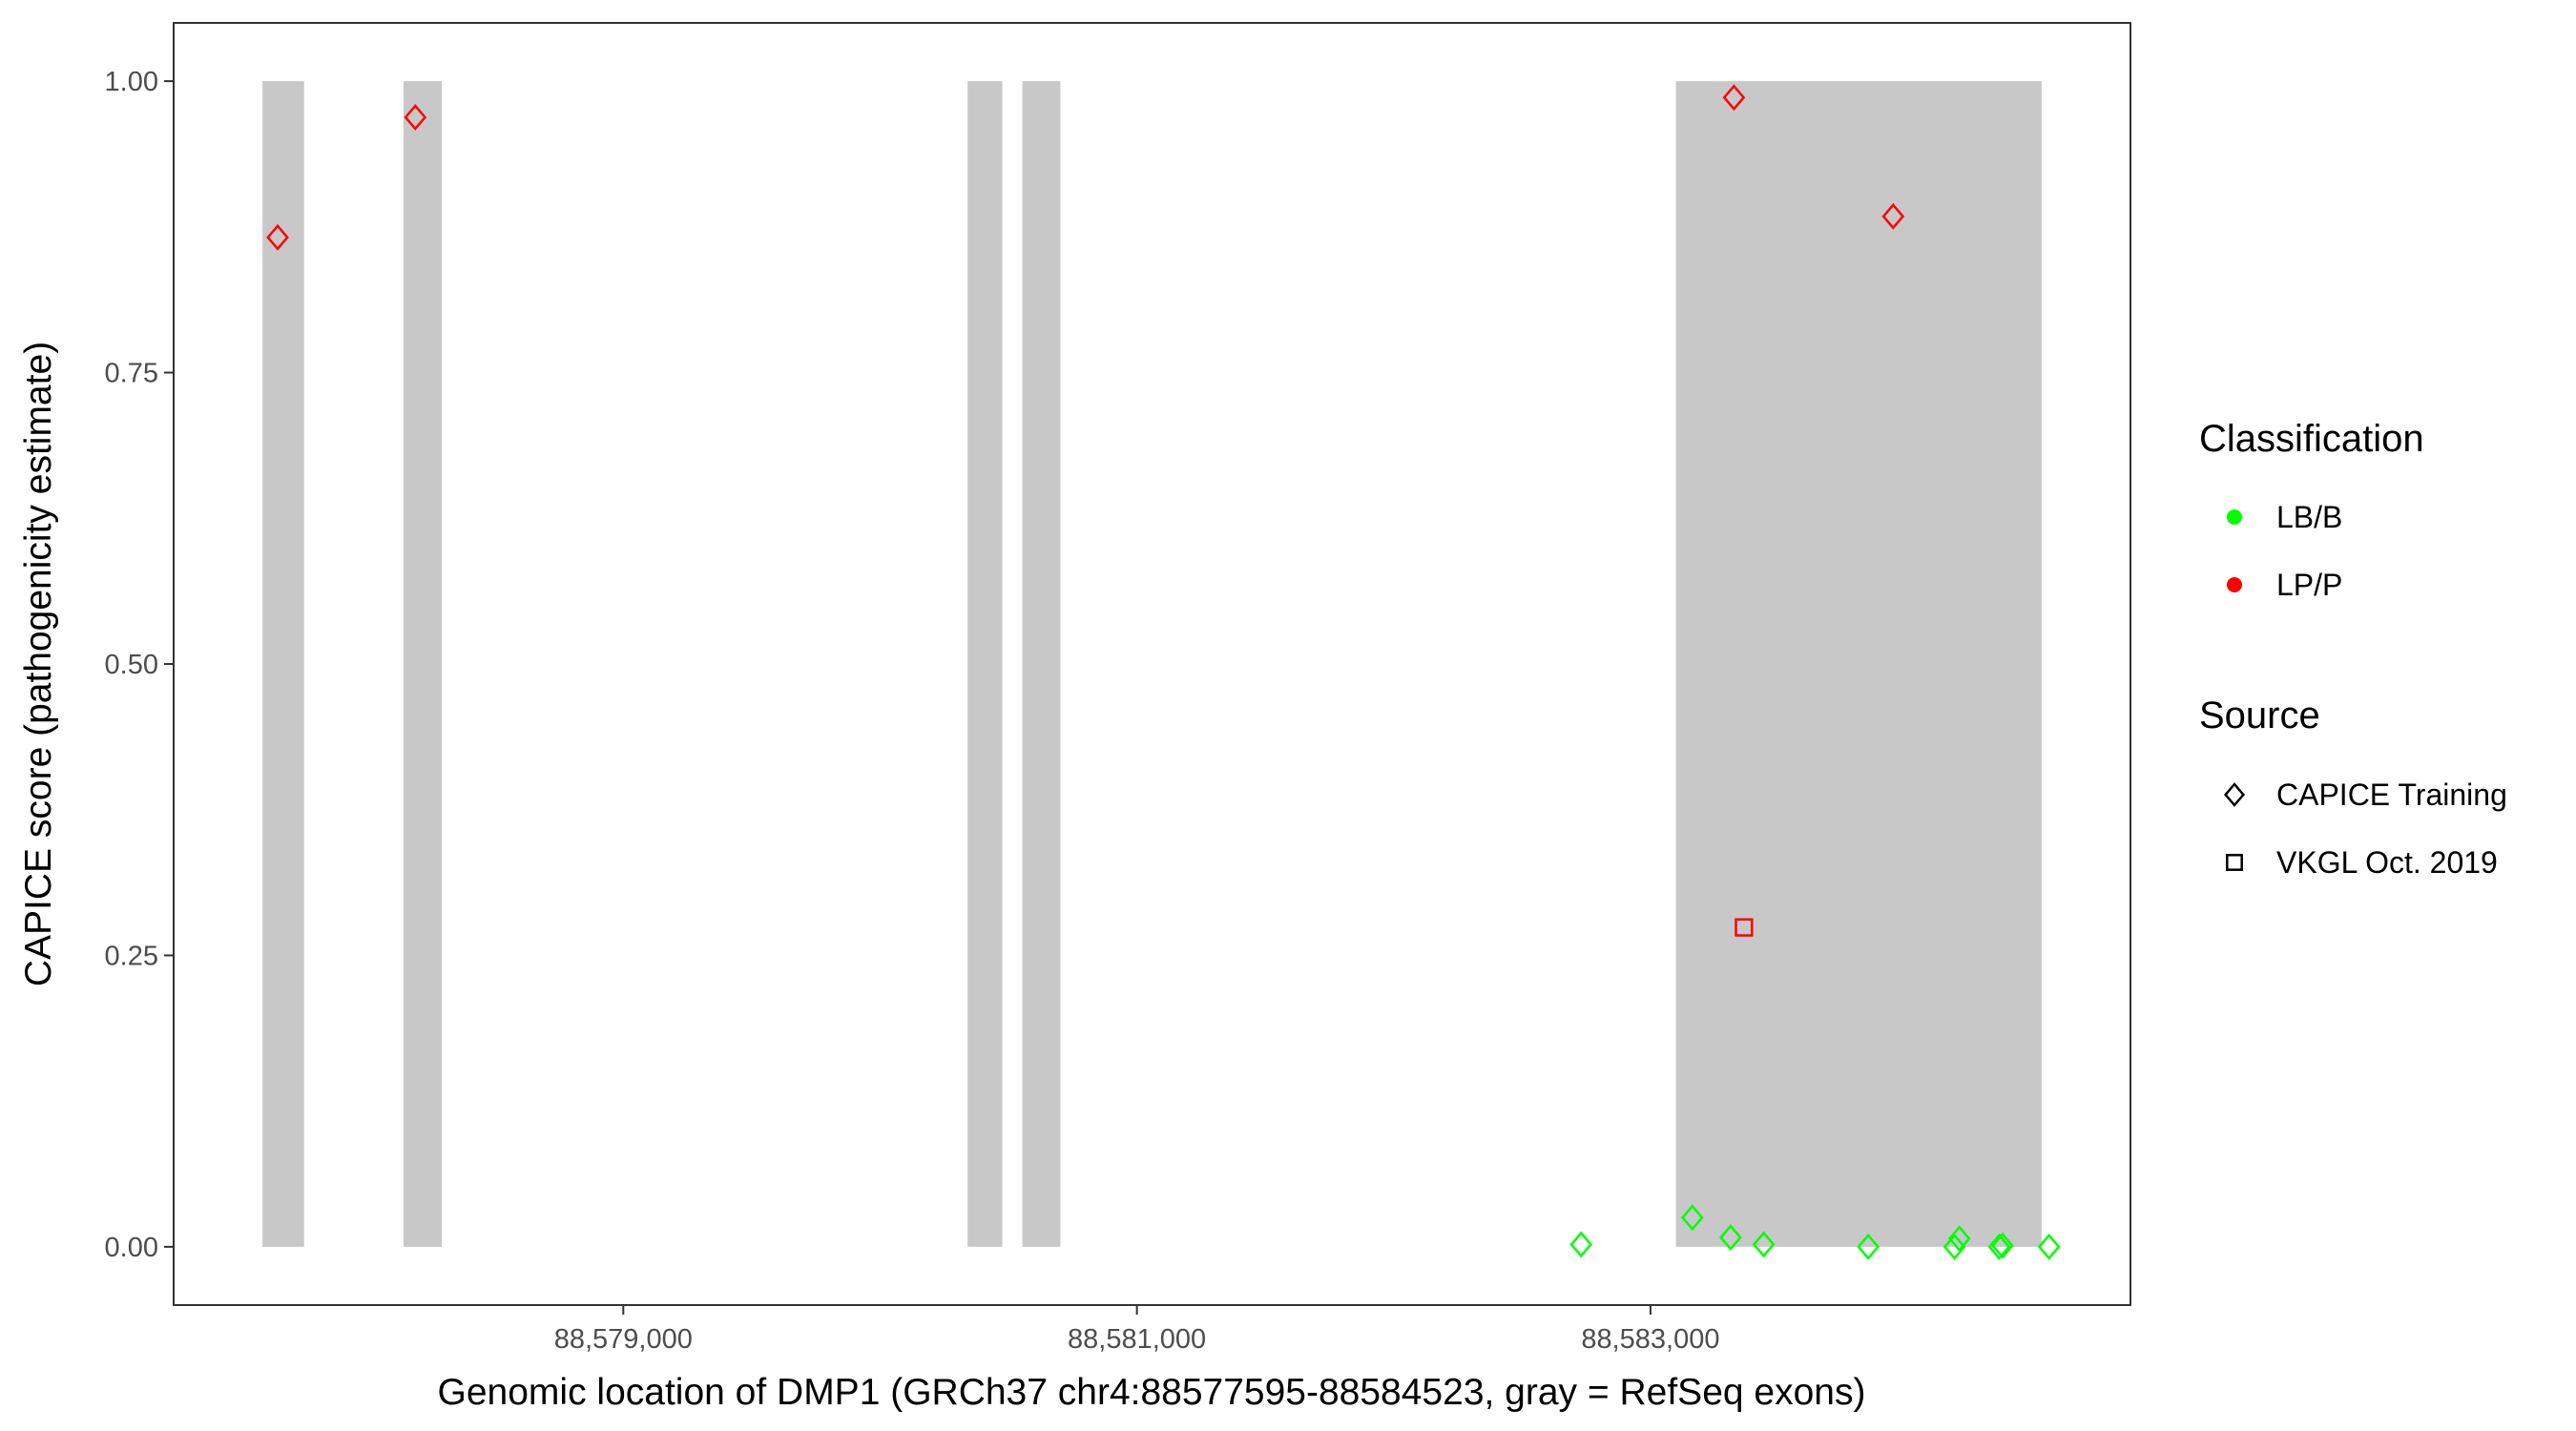  I want to click on legend-title: Classification, so click(2311, 439).